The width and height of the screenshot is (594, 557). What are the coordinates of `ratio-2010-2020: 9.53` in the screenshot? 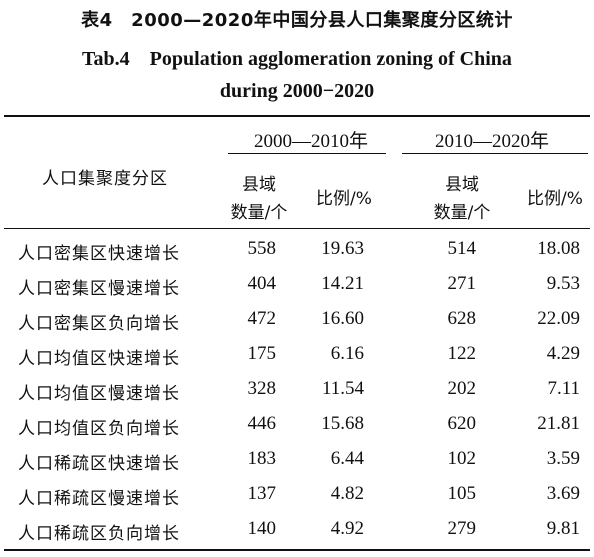 It's located at (563, 283).